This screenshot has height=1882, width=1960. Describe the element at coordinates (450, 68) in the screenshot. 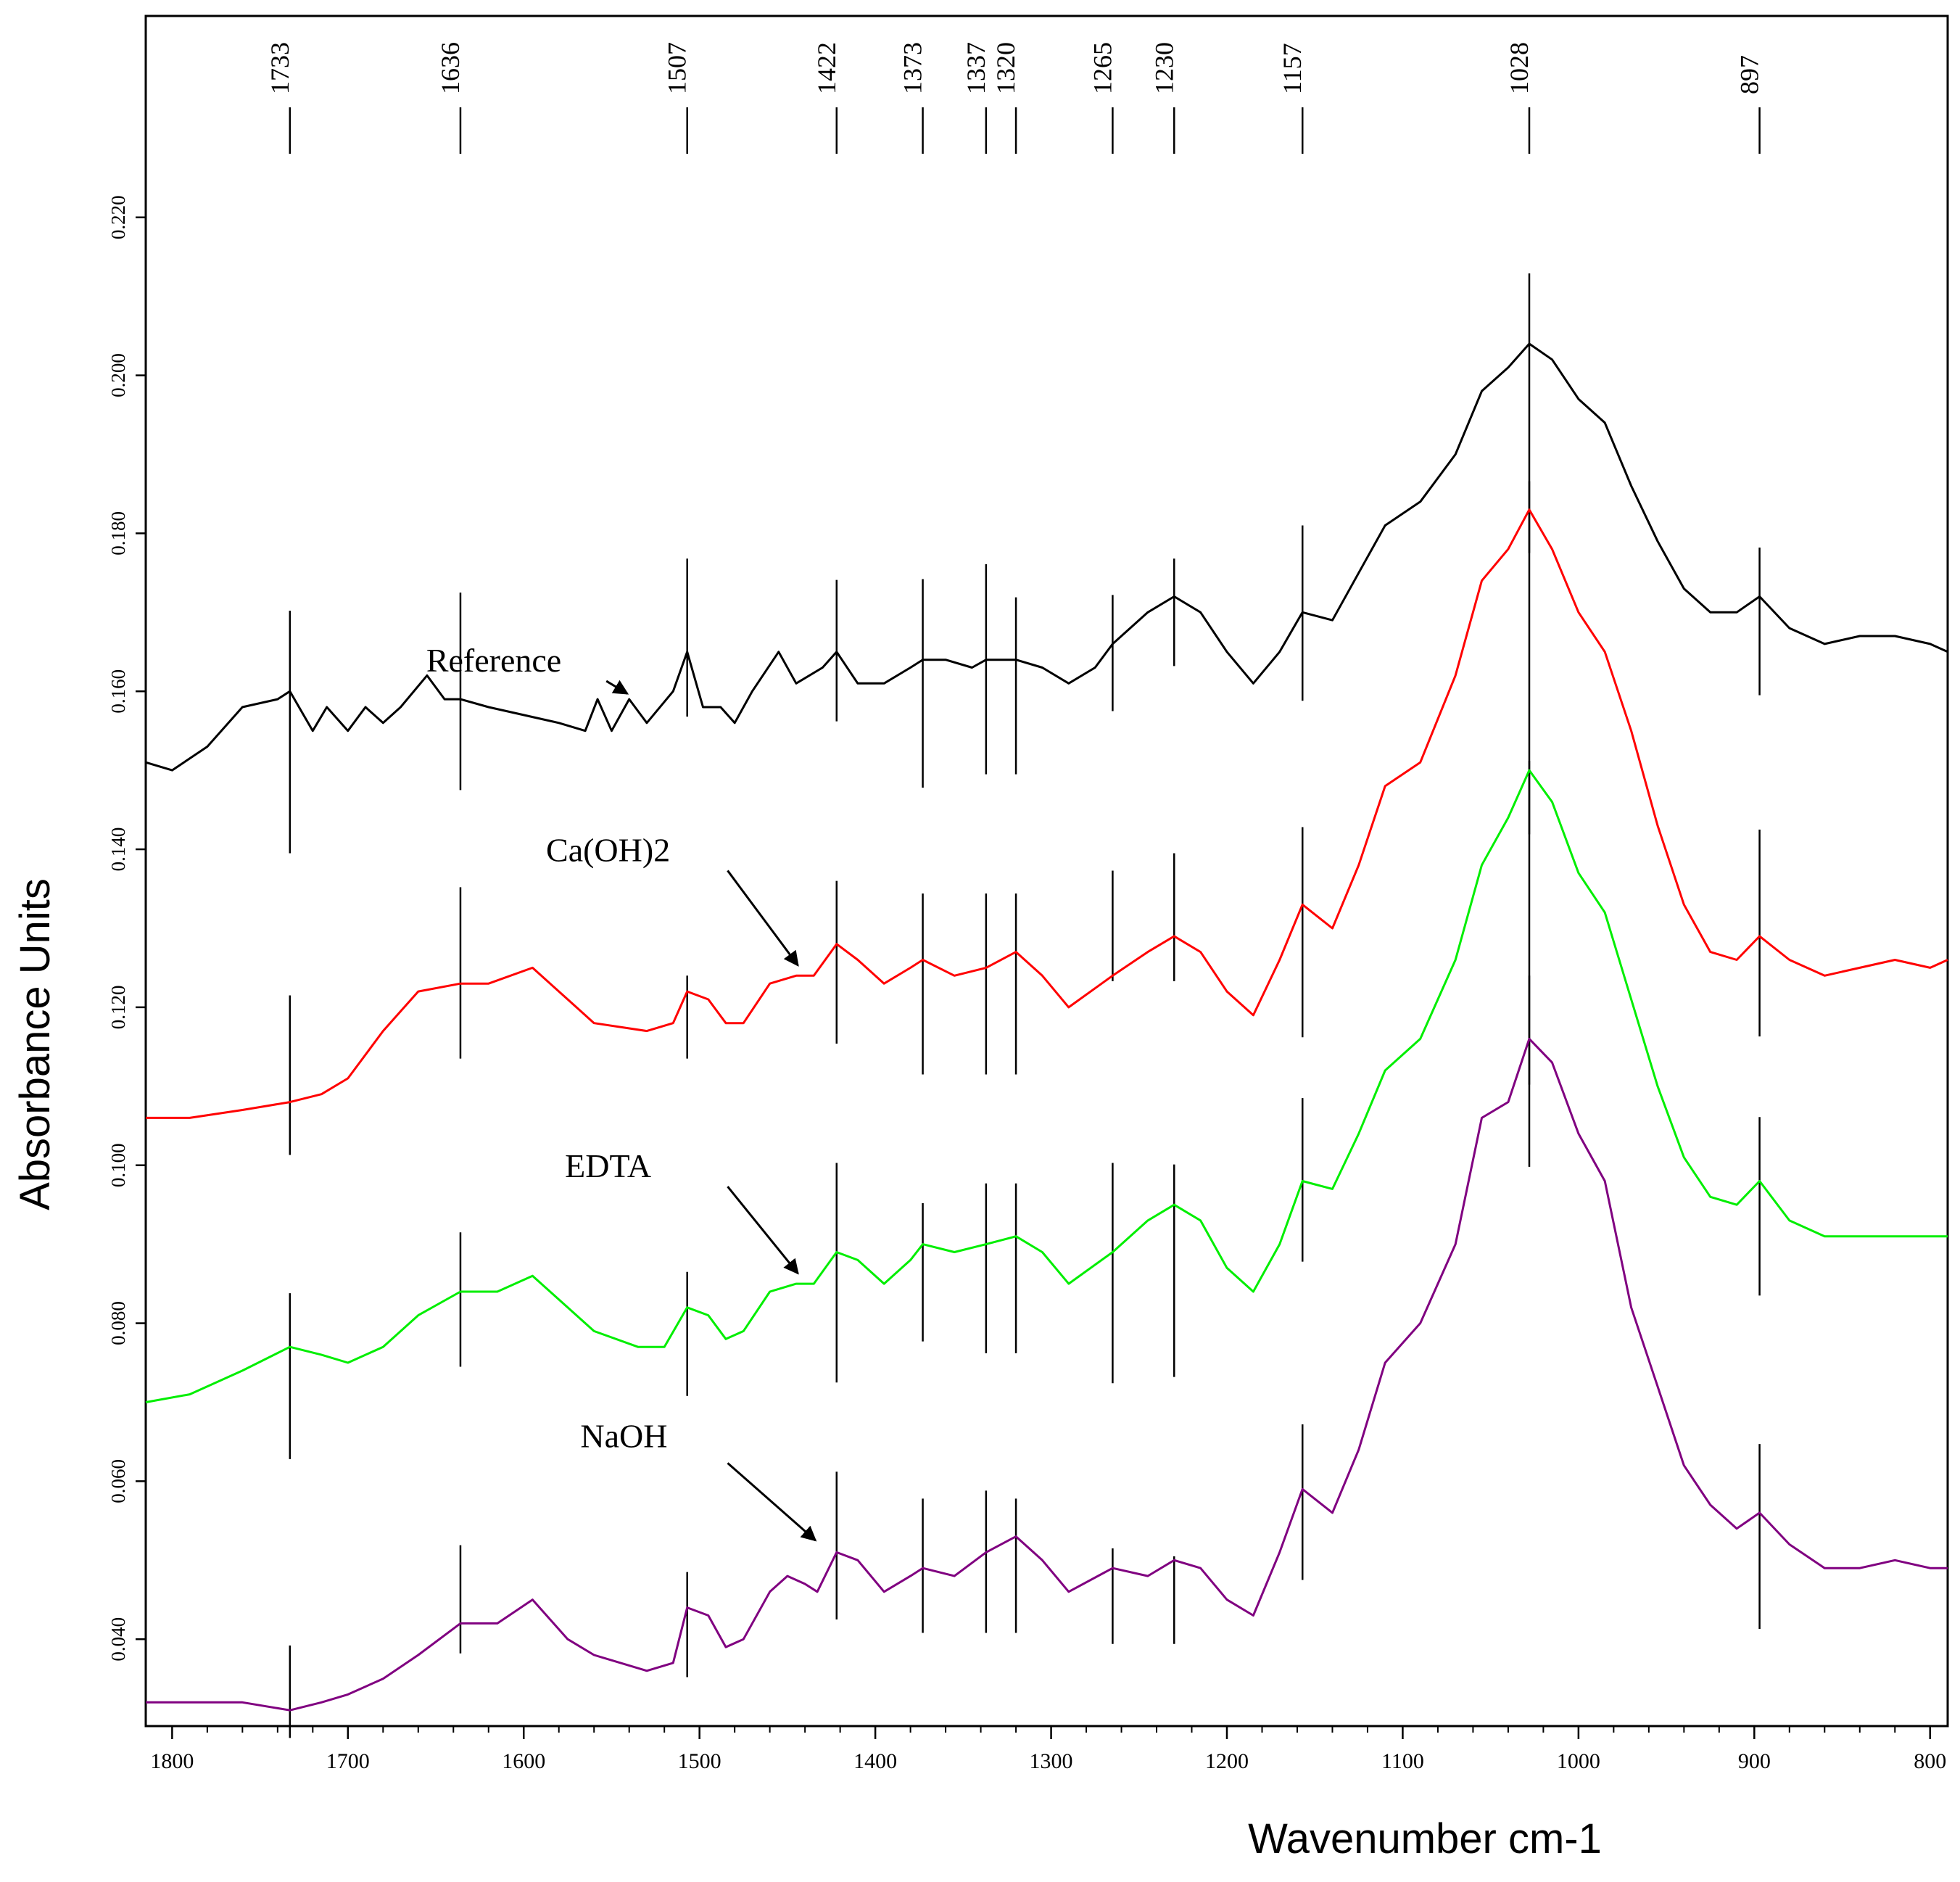

I see `peak-label: 1636` at that location.